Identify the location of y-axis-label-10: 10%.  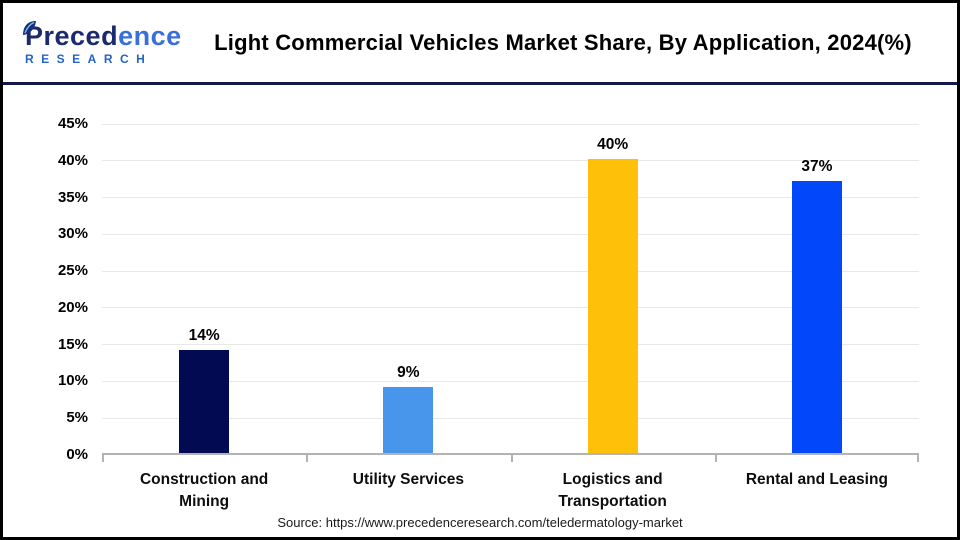
(72, 381).